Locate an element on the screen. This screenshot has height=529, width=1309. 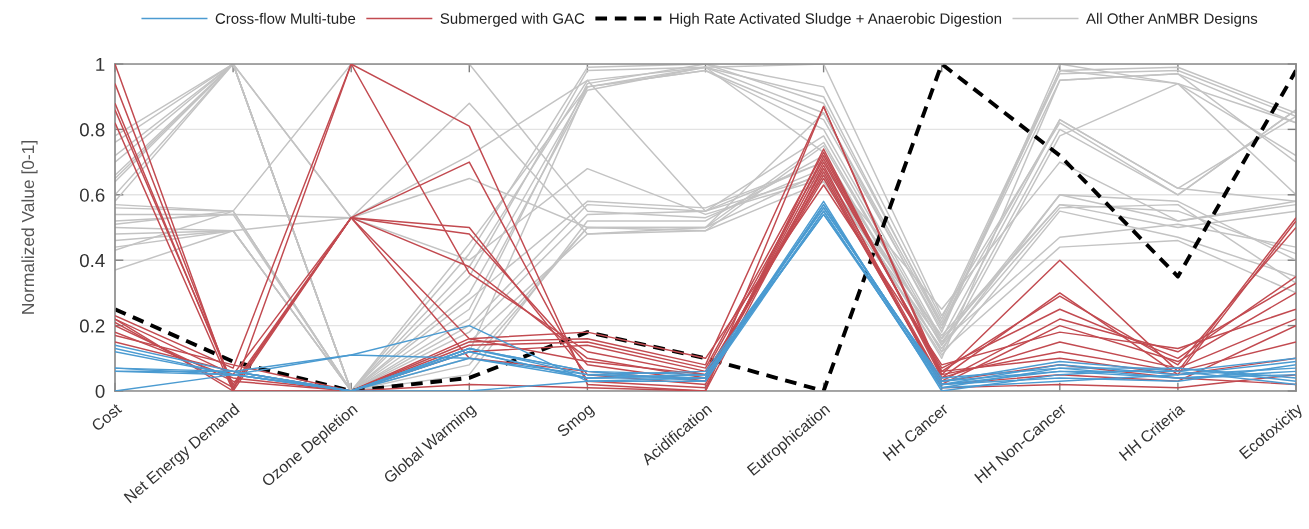
y-tick-label: 0 is located at coordinates (100, 391).